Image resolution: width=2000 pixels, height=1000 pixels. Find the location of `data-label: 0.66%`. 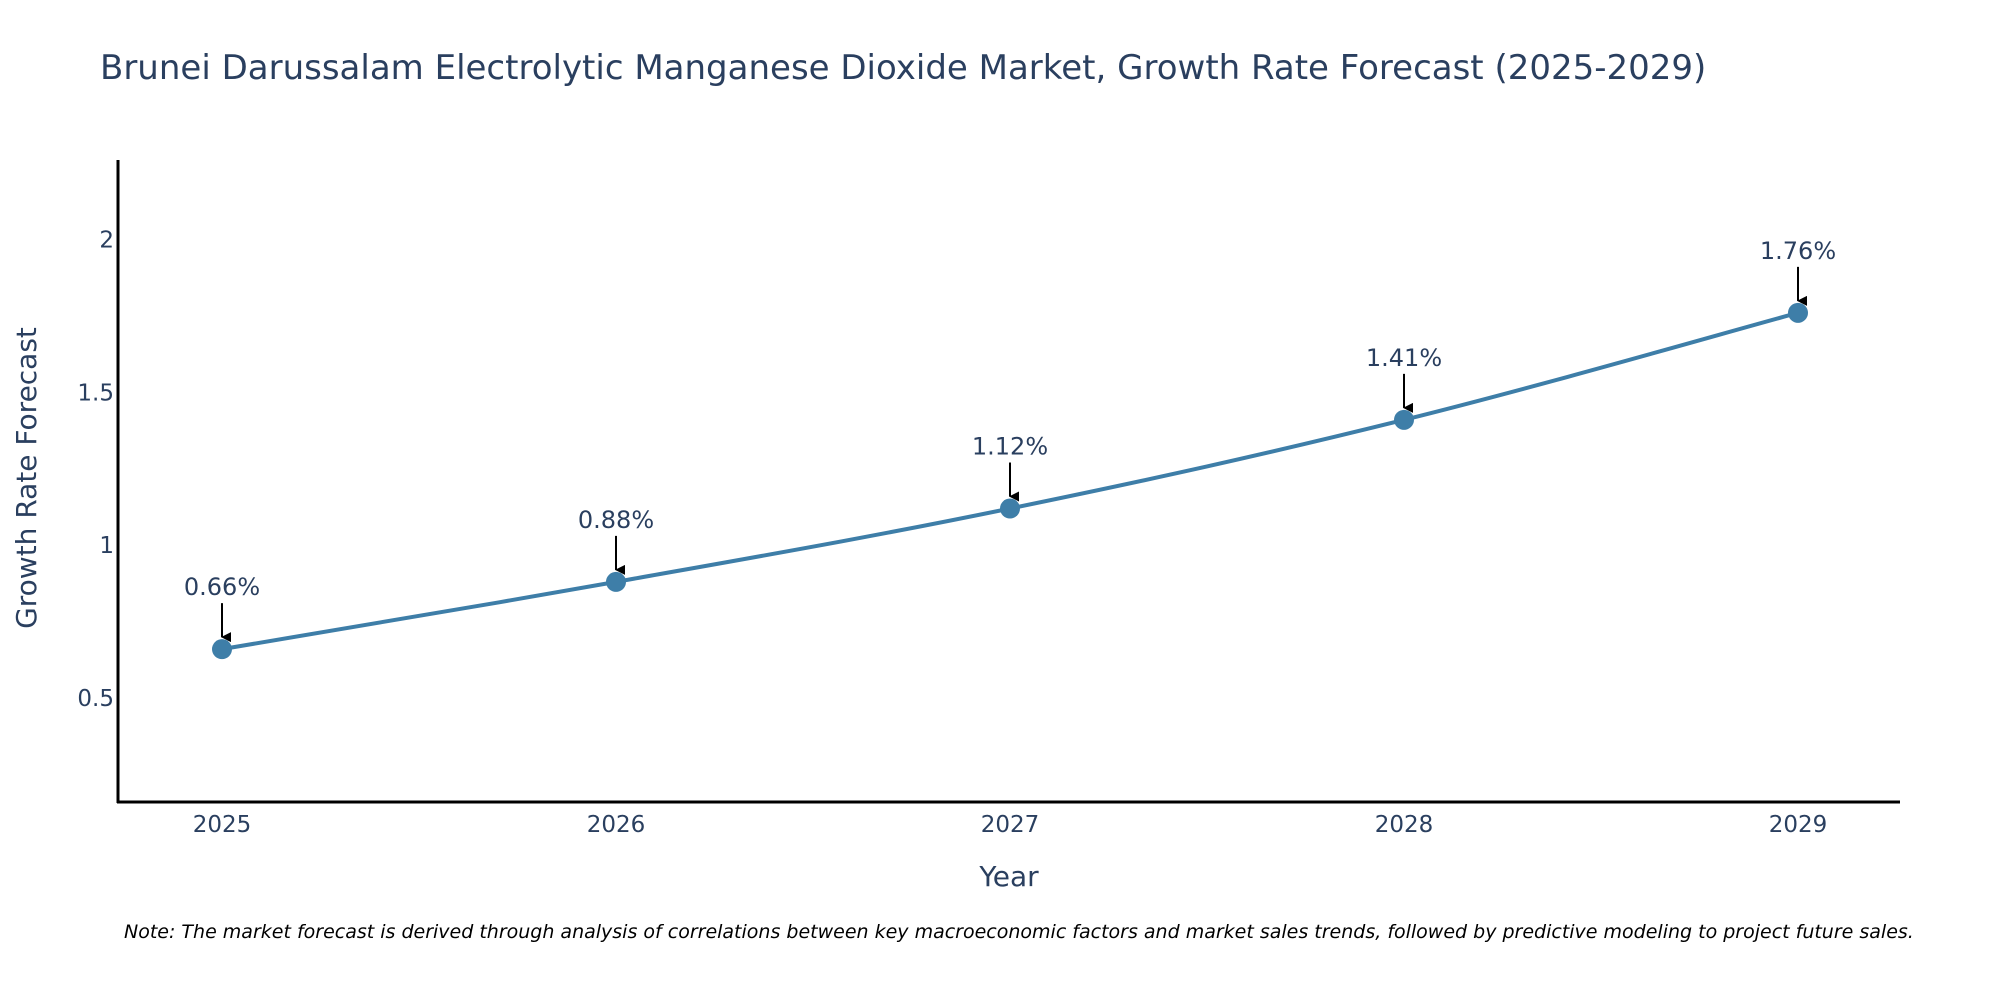

data-label: 0.66% is located at coordinates (222, 587).